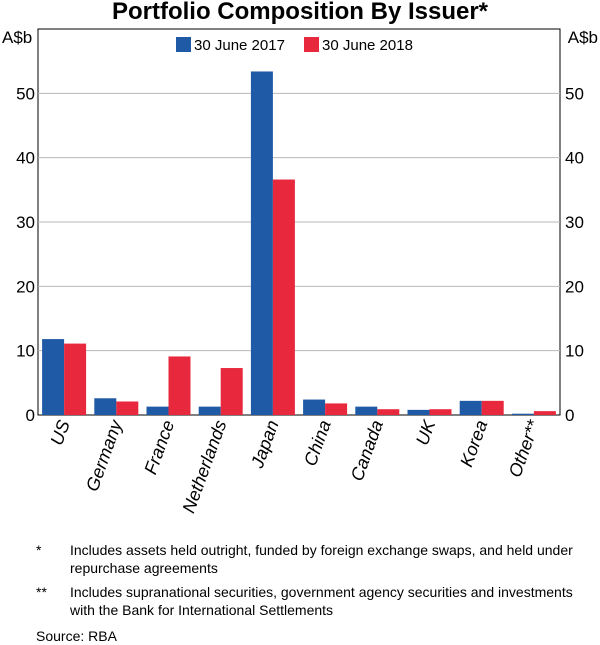 The width and height of the screenshot is (600, 645). Describe the element at coordinates (17, 37) in the screenshot. I see `y-axis-unit-left: A$b` at that location.